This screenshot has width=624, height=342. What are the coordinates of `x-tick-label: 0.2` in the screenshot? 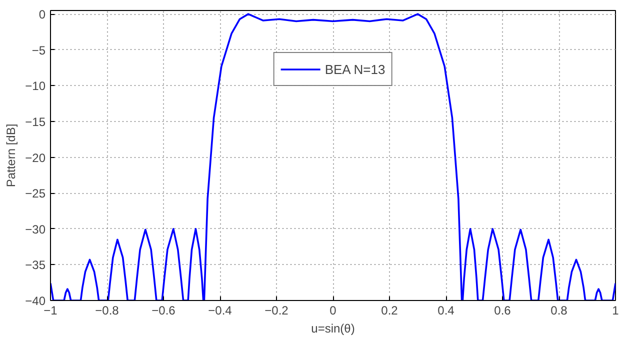 It's located at (389, 311).